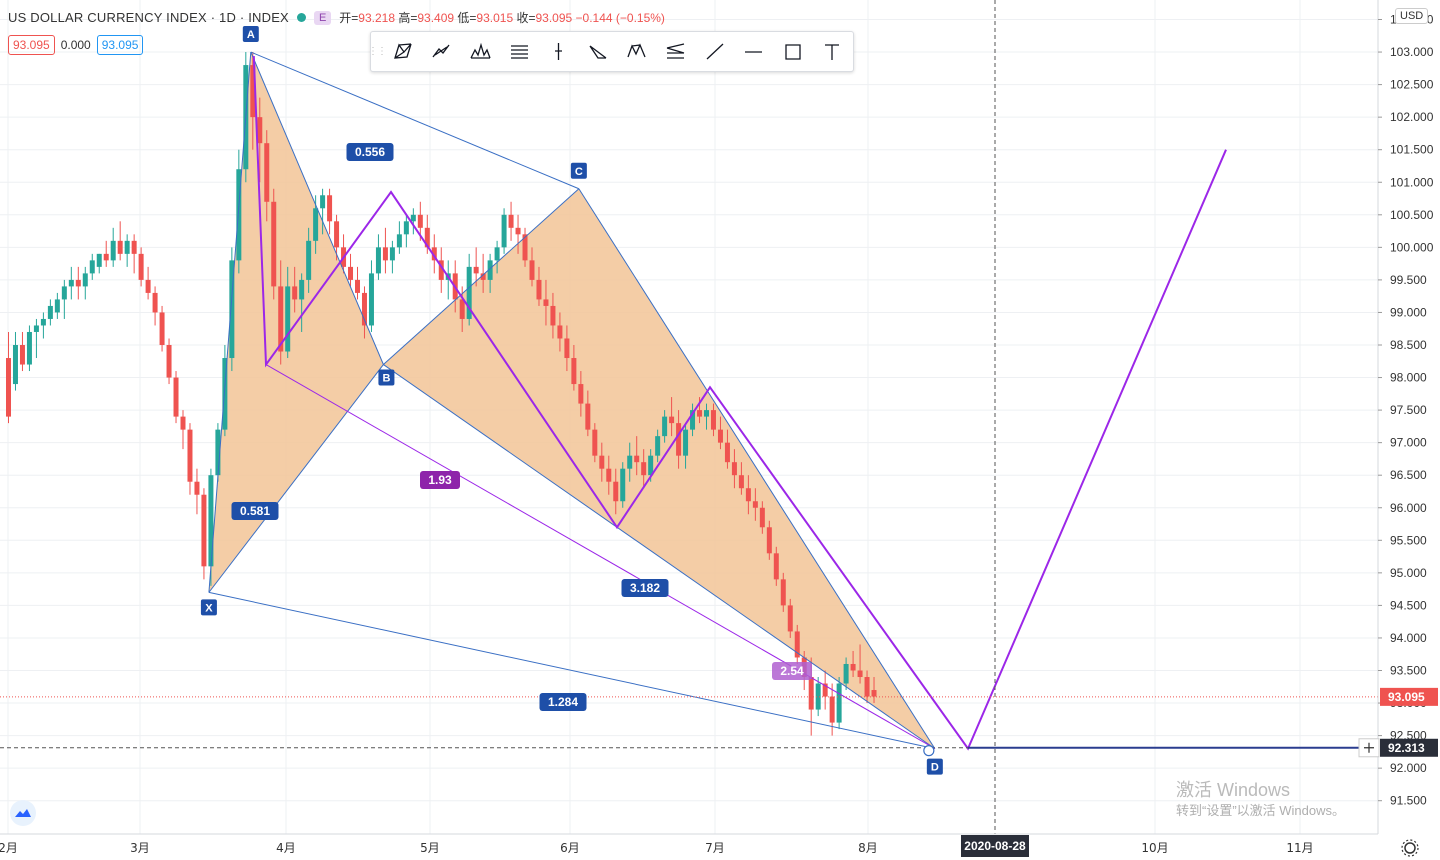  I want to click on drawing-anchor-handle, so click(929, 751).